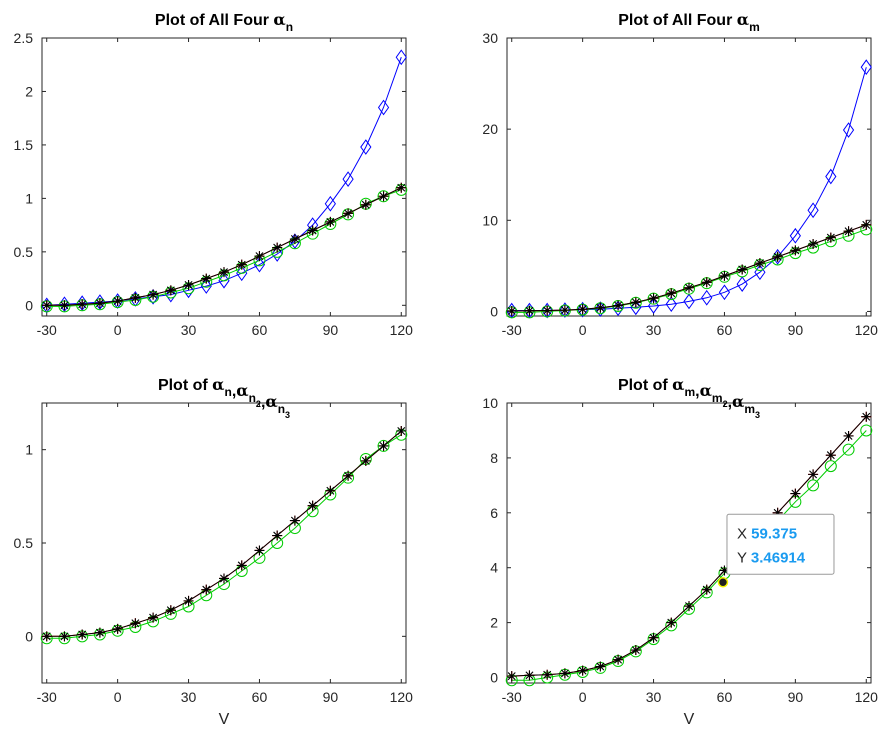 The image size is (881, 738). I want to click on x-tick-label: 90, so click(796, 330).